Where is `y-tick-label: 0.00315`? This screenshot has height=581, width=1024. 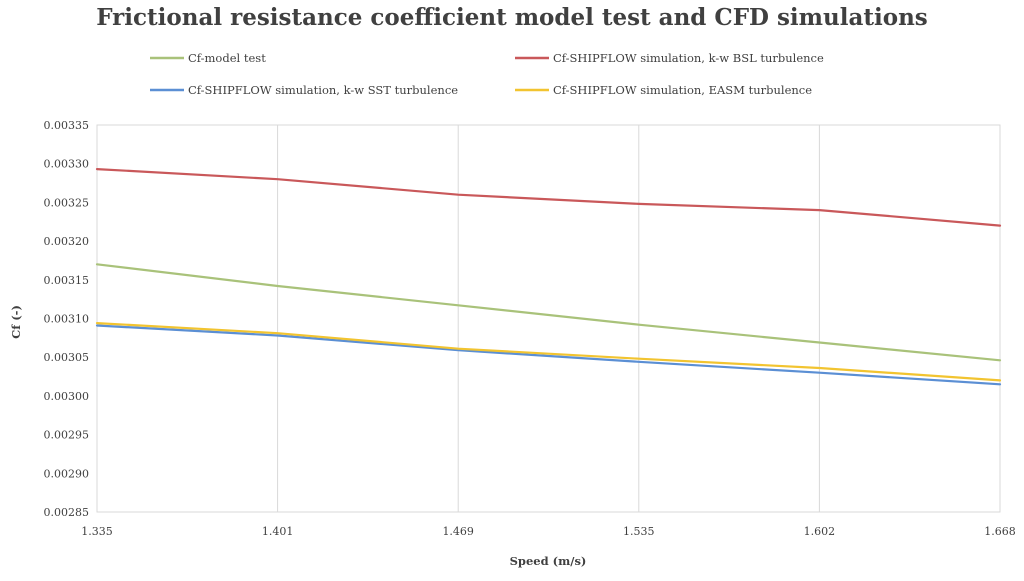 y-tick-label: 0.00315 is located at coordinates (67, 280).